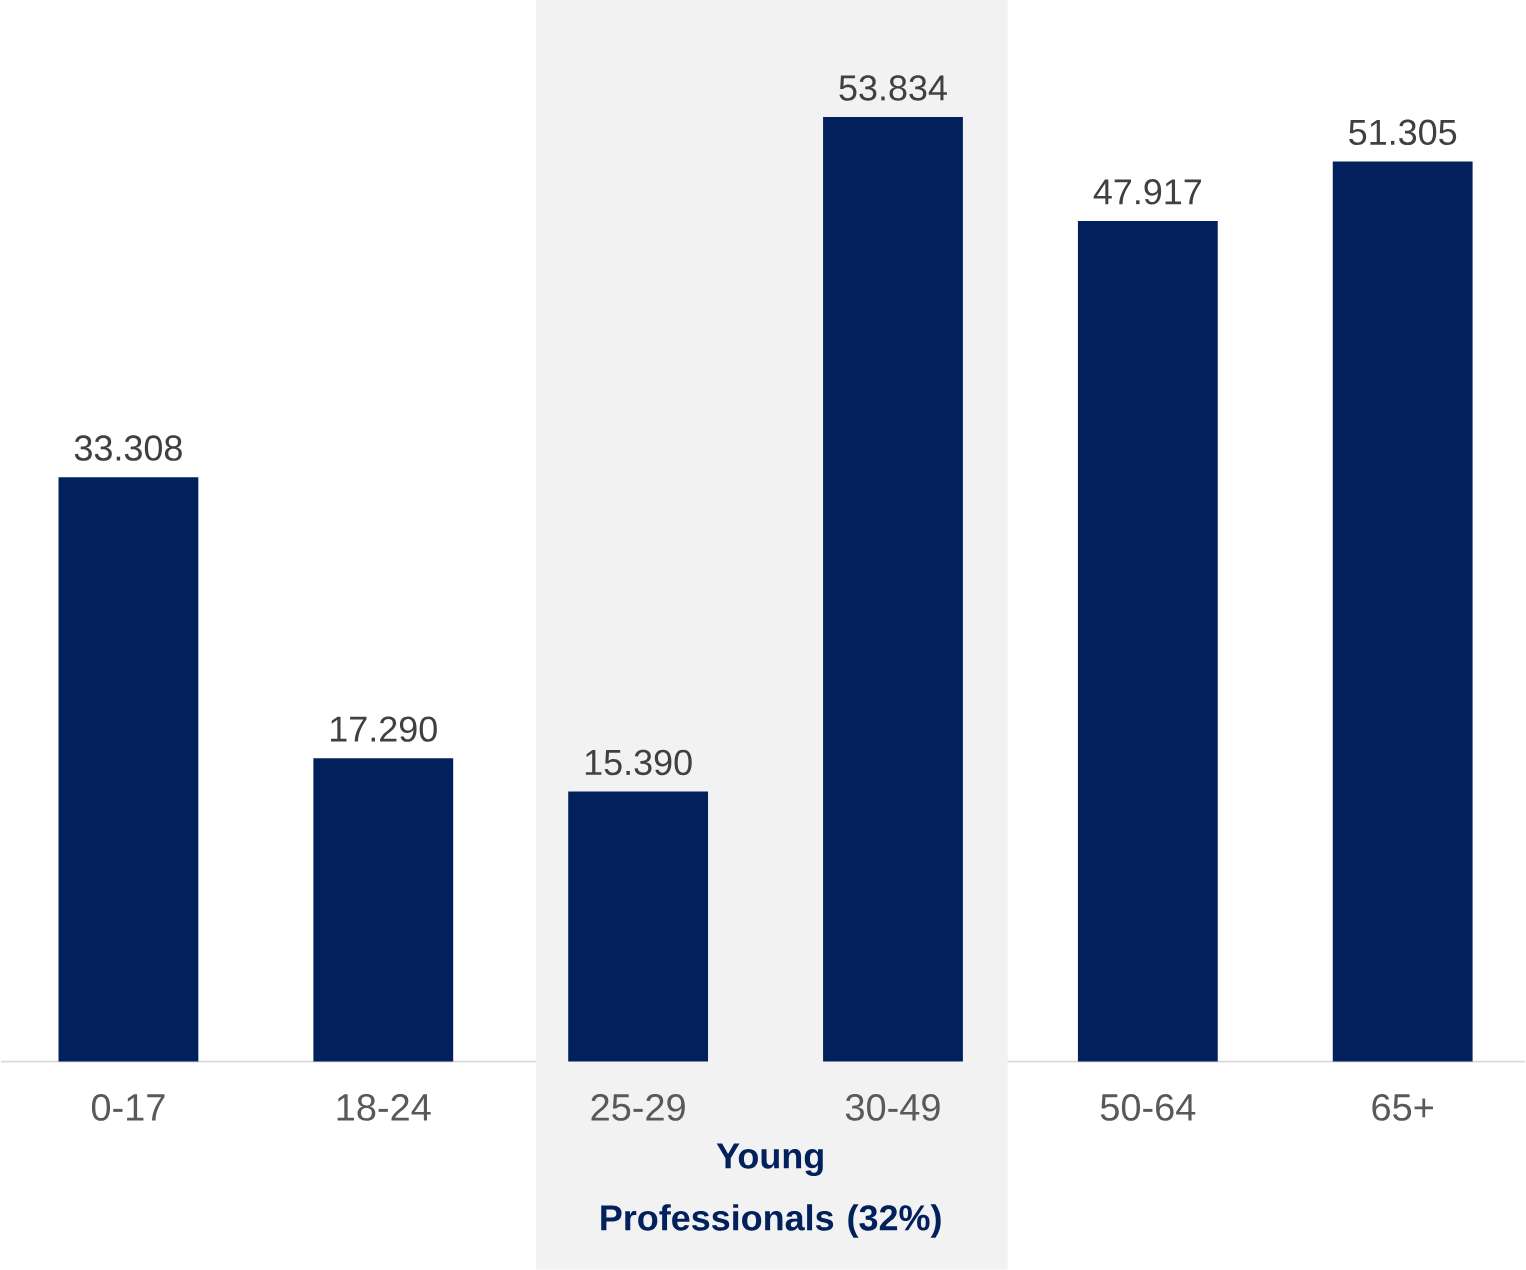 This screenshot has height=1270, width=1526. What do you see at coordinates (384, 729) in the screenshot?
I see `data-label: 17.290` at bounding box center [384, 729].